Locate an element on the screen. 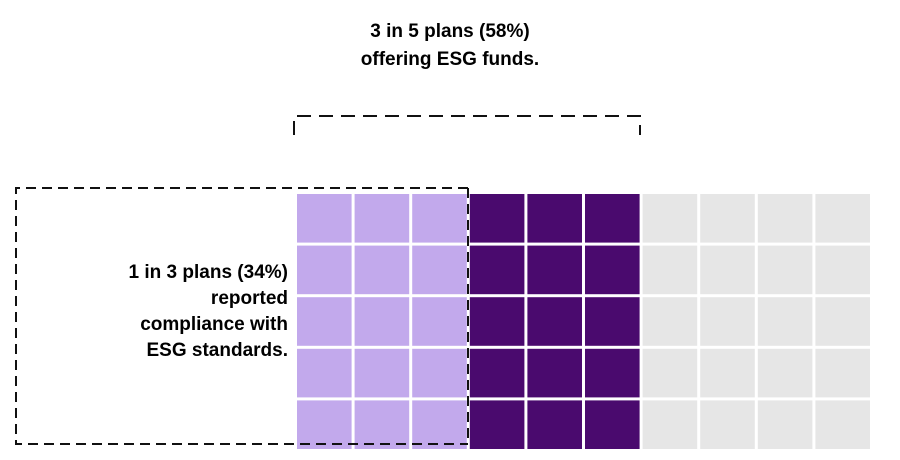 This screenshot has height=460, width=900. offering-line-1: 3 in 5 plans (58%) is located at coordinates (450, 31).